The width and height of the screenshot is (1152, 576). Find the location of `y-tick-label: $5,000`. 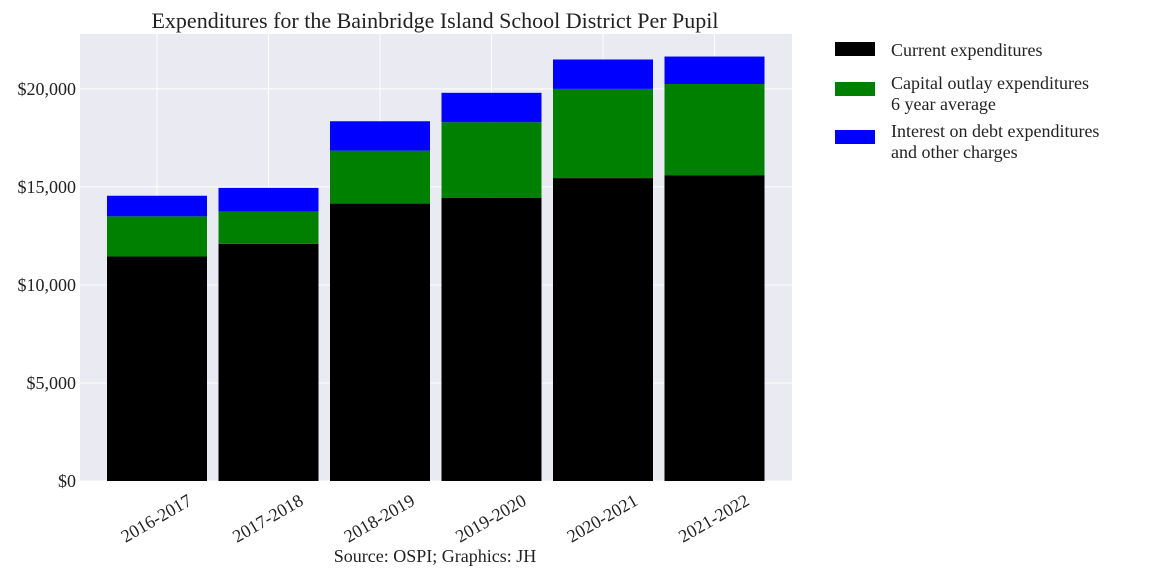

y-tick-label: $5,000 is located at coordinates (52, 383).